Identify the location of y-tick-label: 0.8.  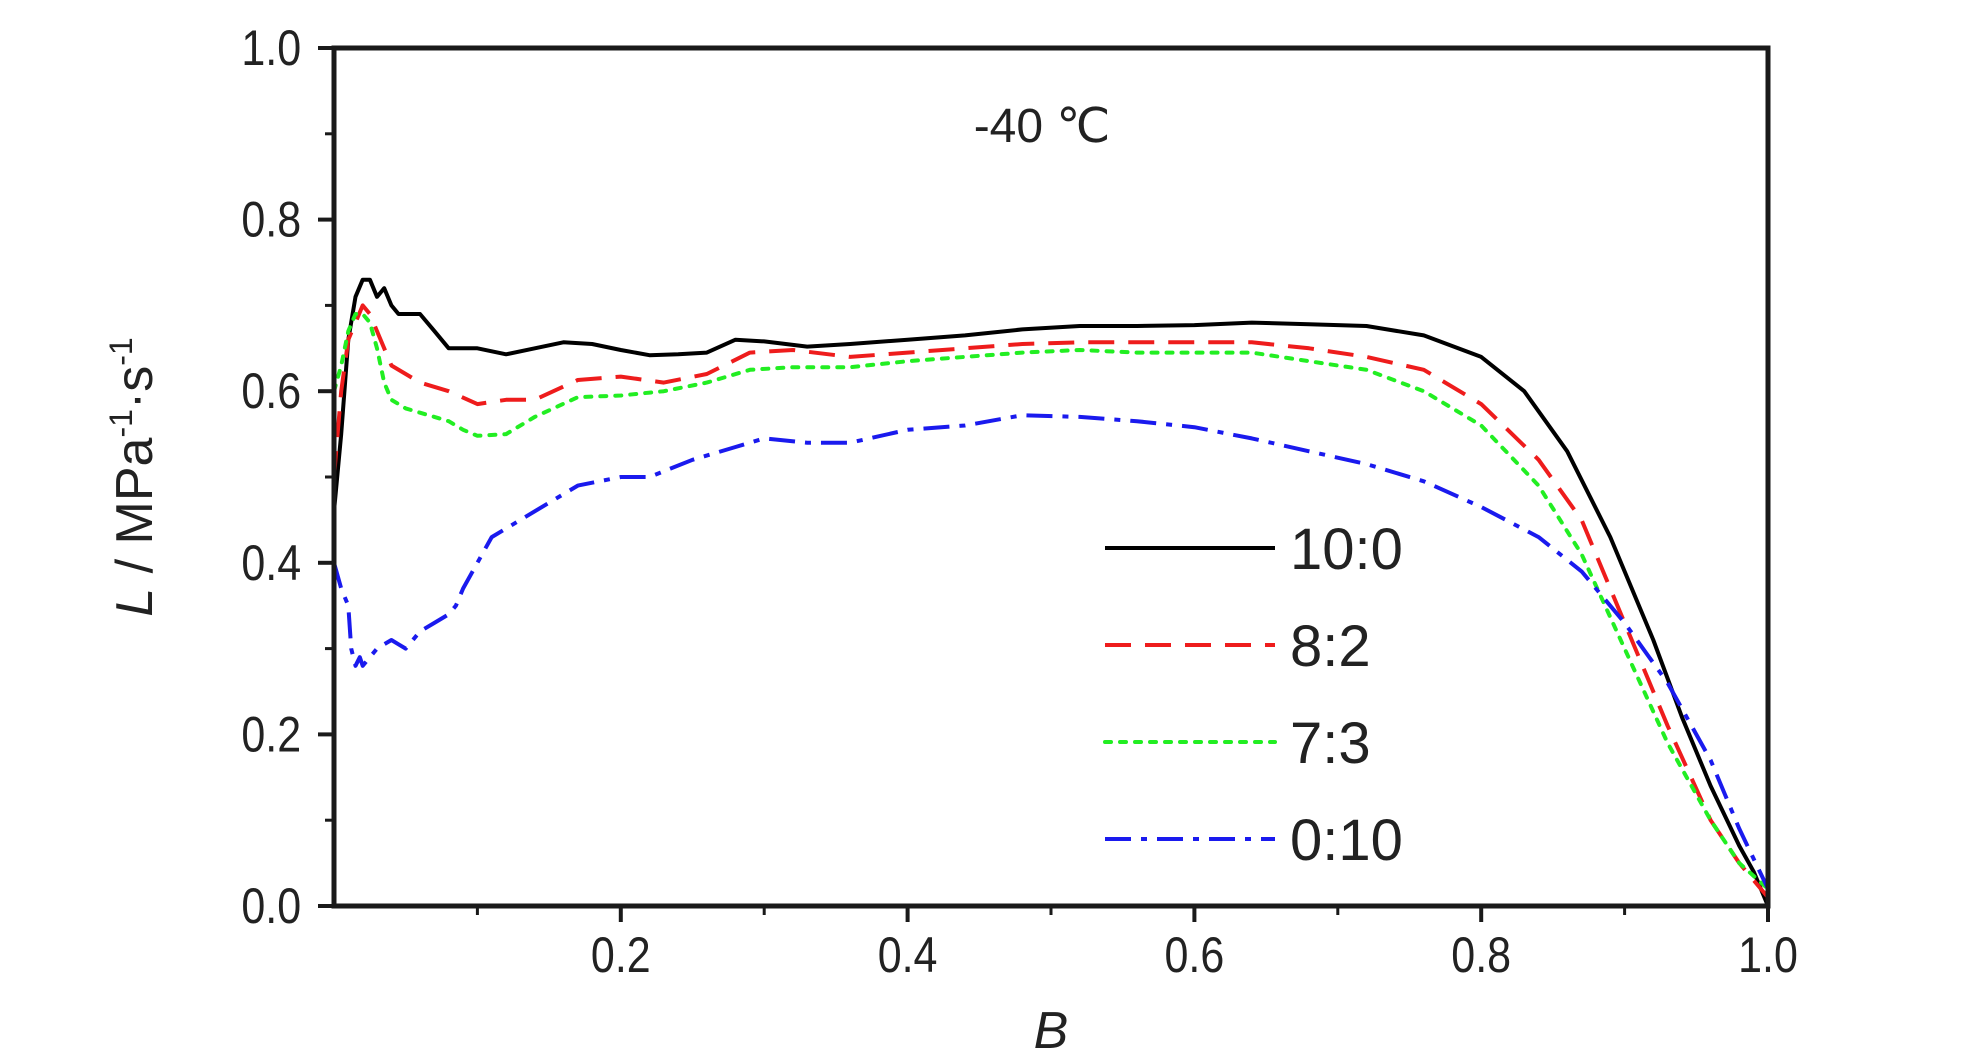
(271, 220).